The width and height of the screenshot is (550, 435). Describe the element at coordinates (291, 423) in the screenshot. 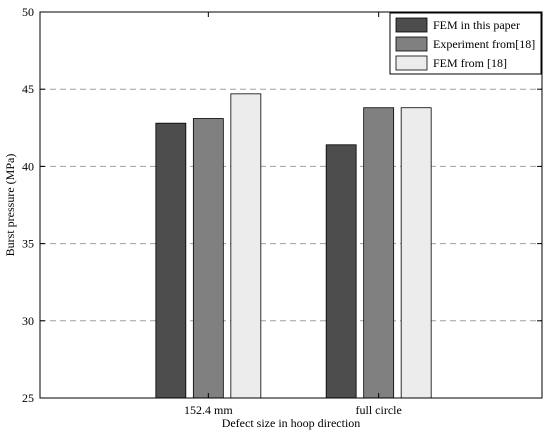

I see `x-axis-label: Defect size in hoop direction` at that location.